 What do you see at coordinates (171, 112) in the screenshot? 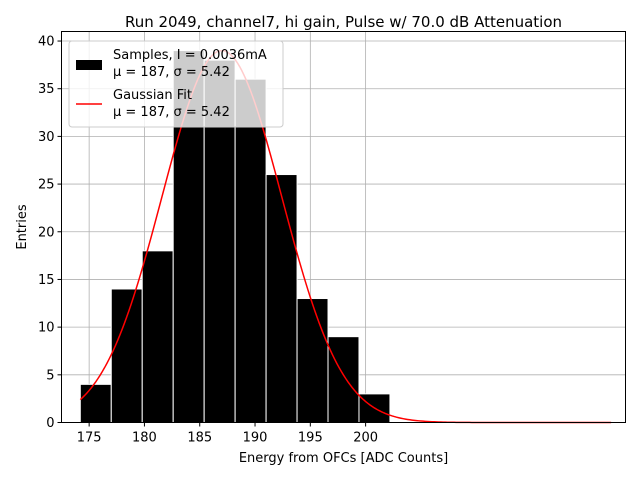
I see `legend-fit-stats: μ = 187, σ = 5.42` at bounding box center [171, 112].